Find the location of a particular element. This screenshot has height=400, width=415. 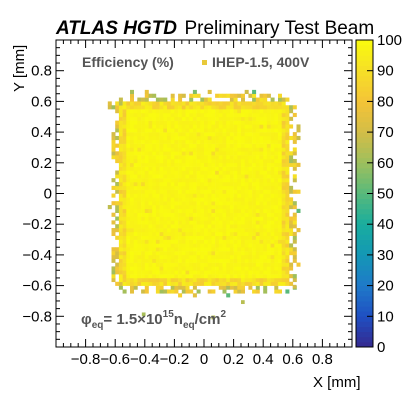

y-tick-label: 0 is located at coordinates (48, 194).